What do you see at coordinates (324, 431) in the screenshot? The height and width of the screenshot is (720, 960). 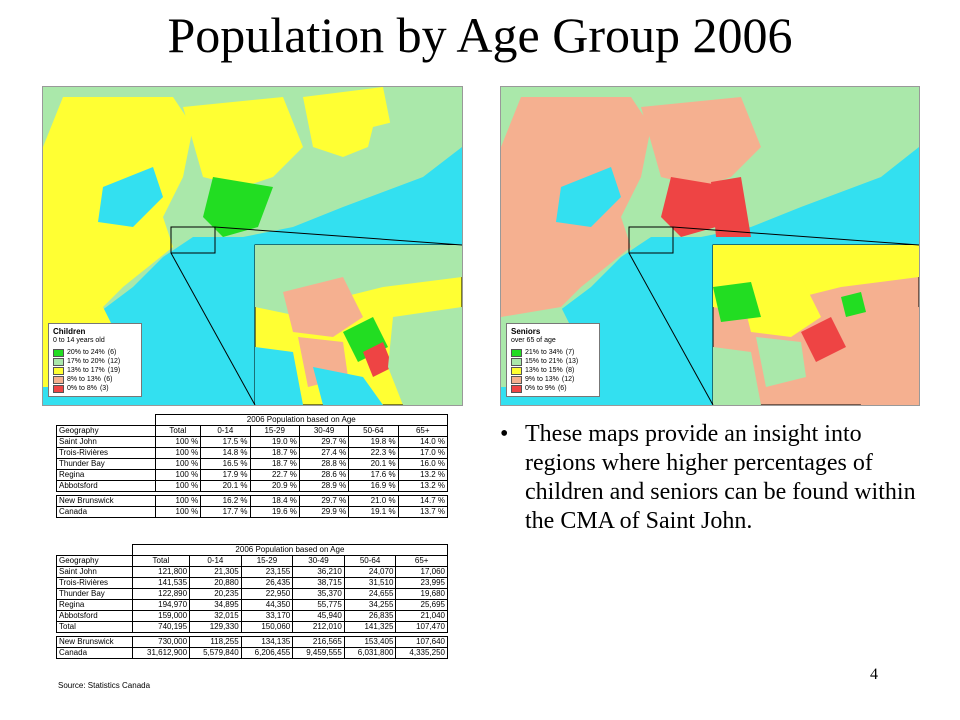 I see `column-header: 30-49` at bounding box center [324, 431].